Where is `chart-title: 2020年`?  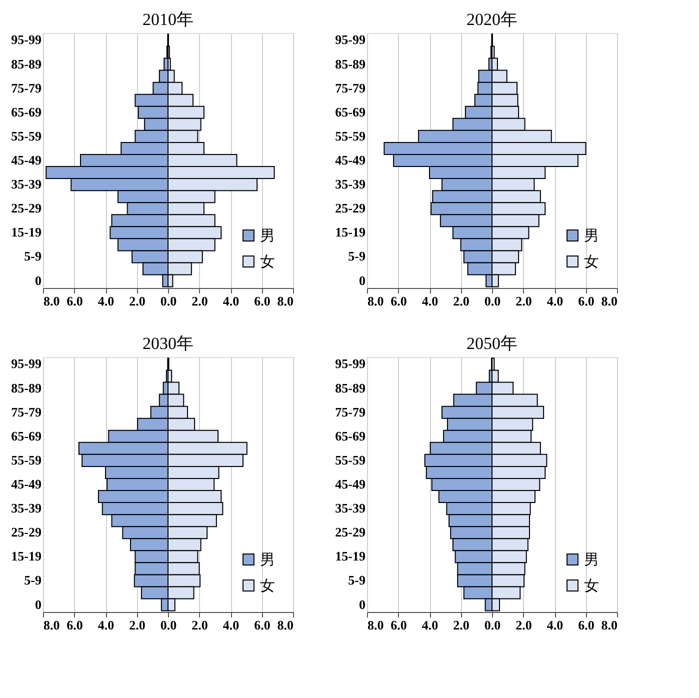 chart-title: 2020年 is located at coordinates (492, 19).